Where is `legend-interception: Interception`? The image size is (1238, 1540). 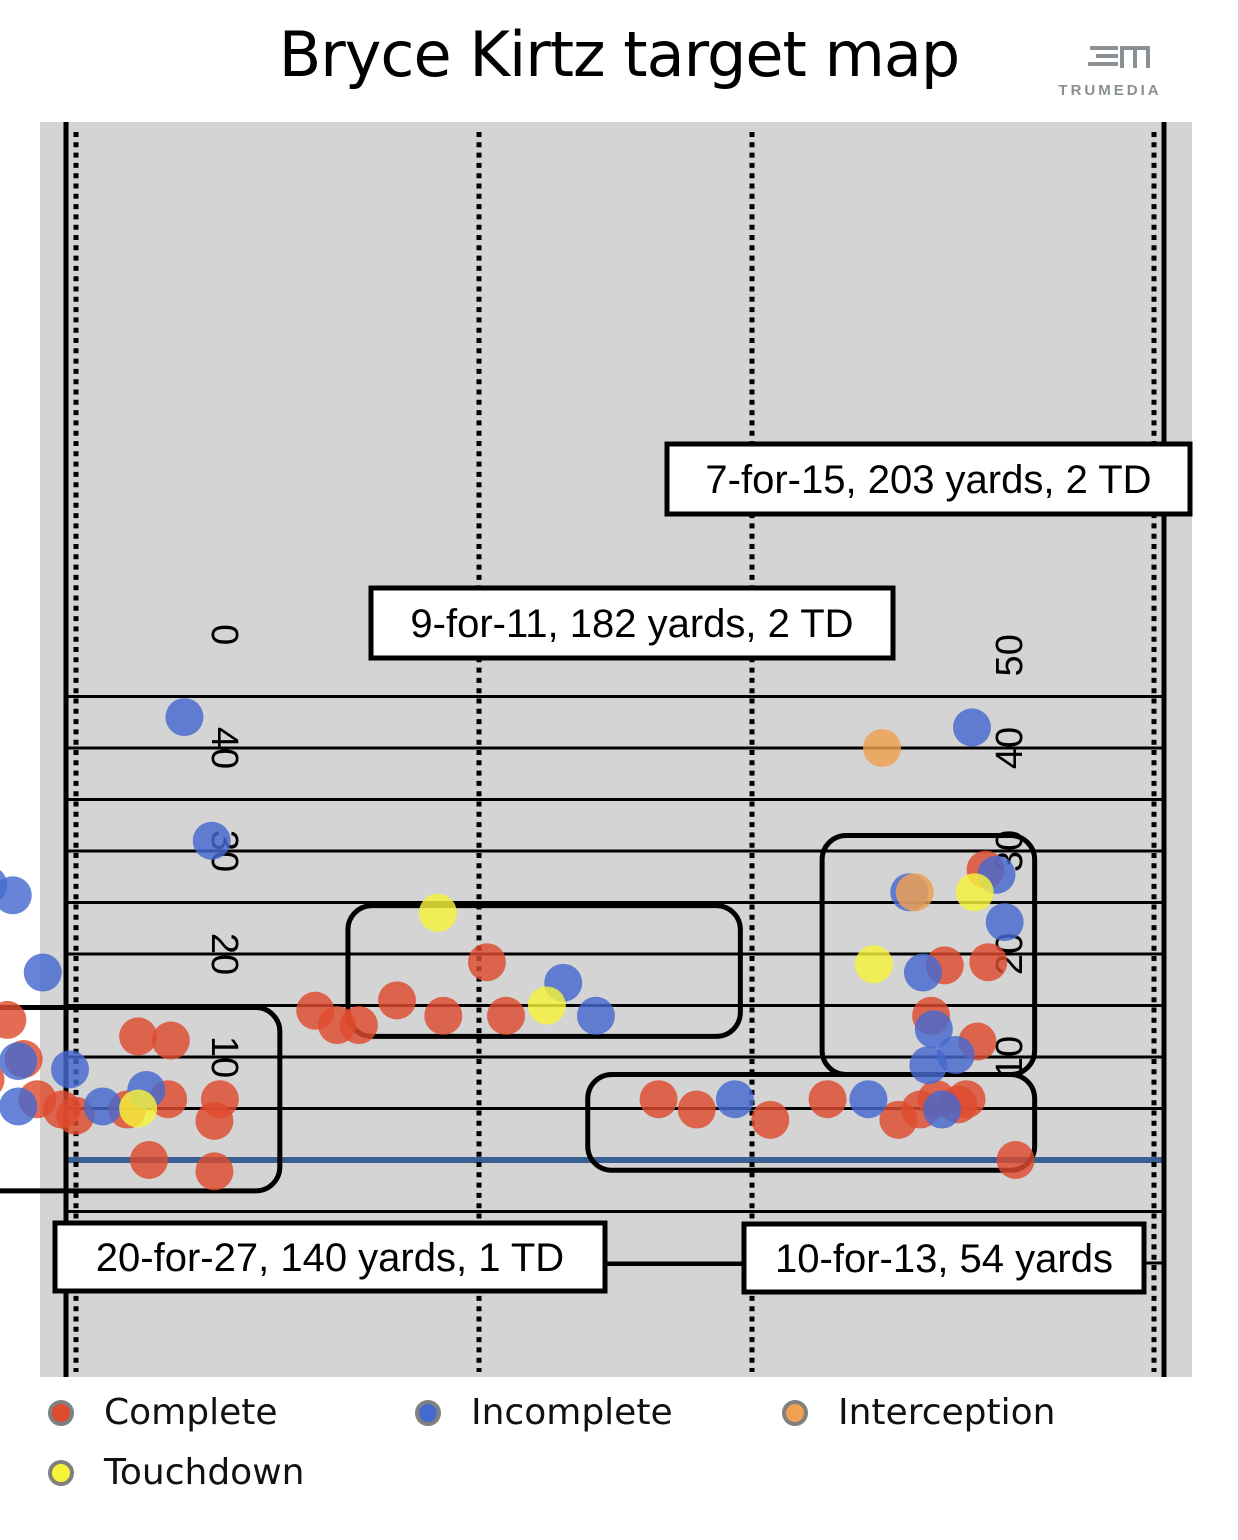 legend-interception: Interception is located at coordinates (918, 1412).